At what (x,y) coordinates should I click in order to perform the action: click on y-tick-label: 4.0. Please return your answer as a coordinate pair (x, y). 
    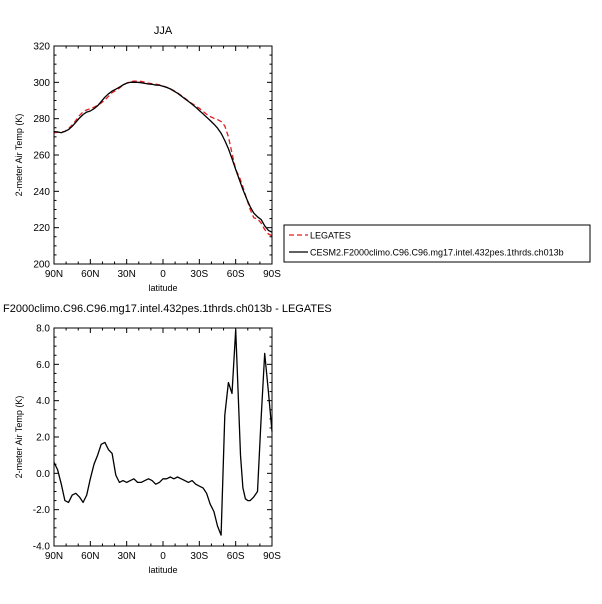
    Looking at the image, I should click on (43, 401).